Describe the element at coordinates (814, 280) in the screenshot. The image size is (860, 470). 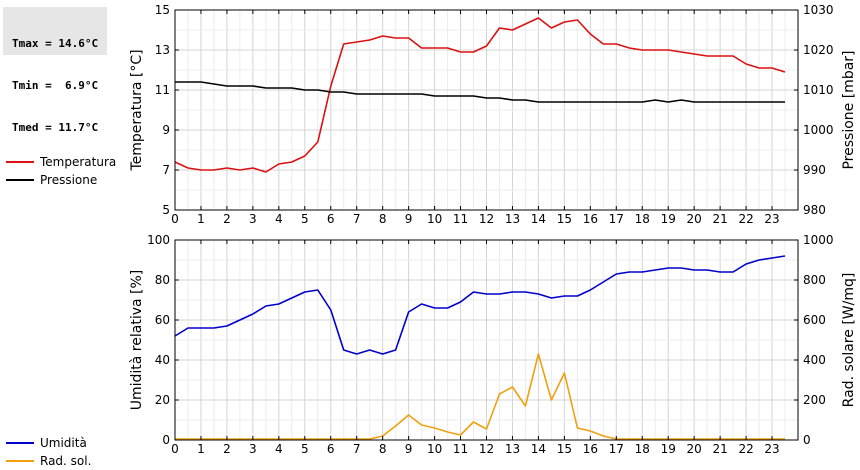
I see `y2-tick-label: 800` at that location.